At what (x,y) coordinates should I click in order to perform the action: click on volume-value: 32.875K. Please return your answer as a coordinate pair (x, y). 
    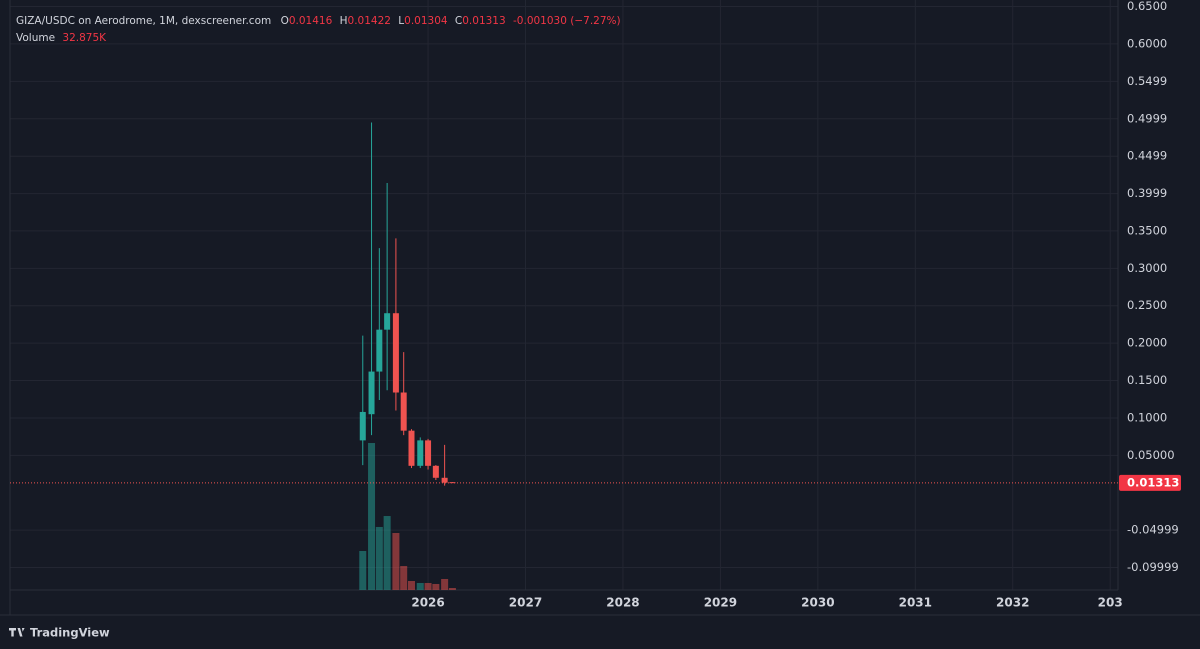
    Looking at the image, I should click on (84, 38).